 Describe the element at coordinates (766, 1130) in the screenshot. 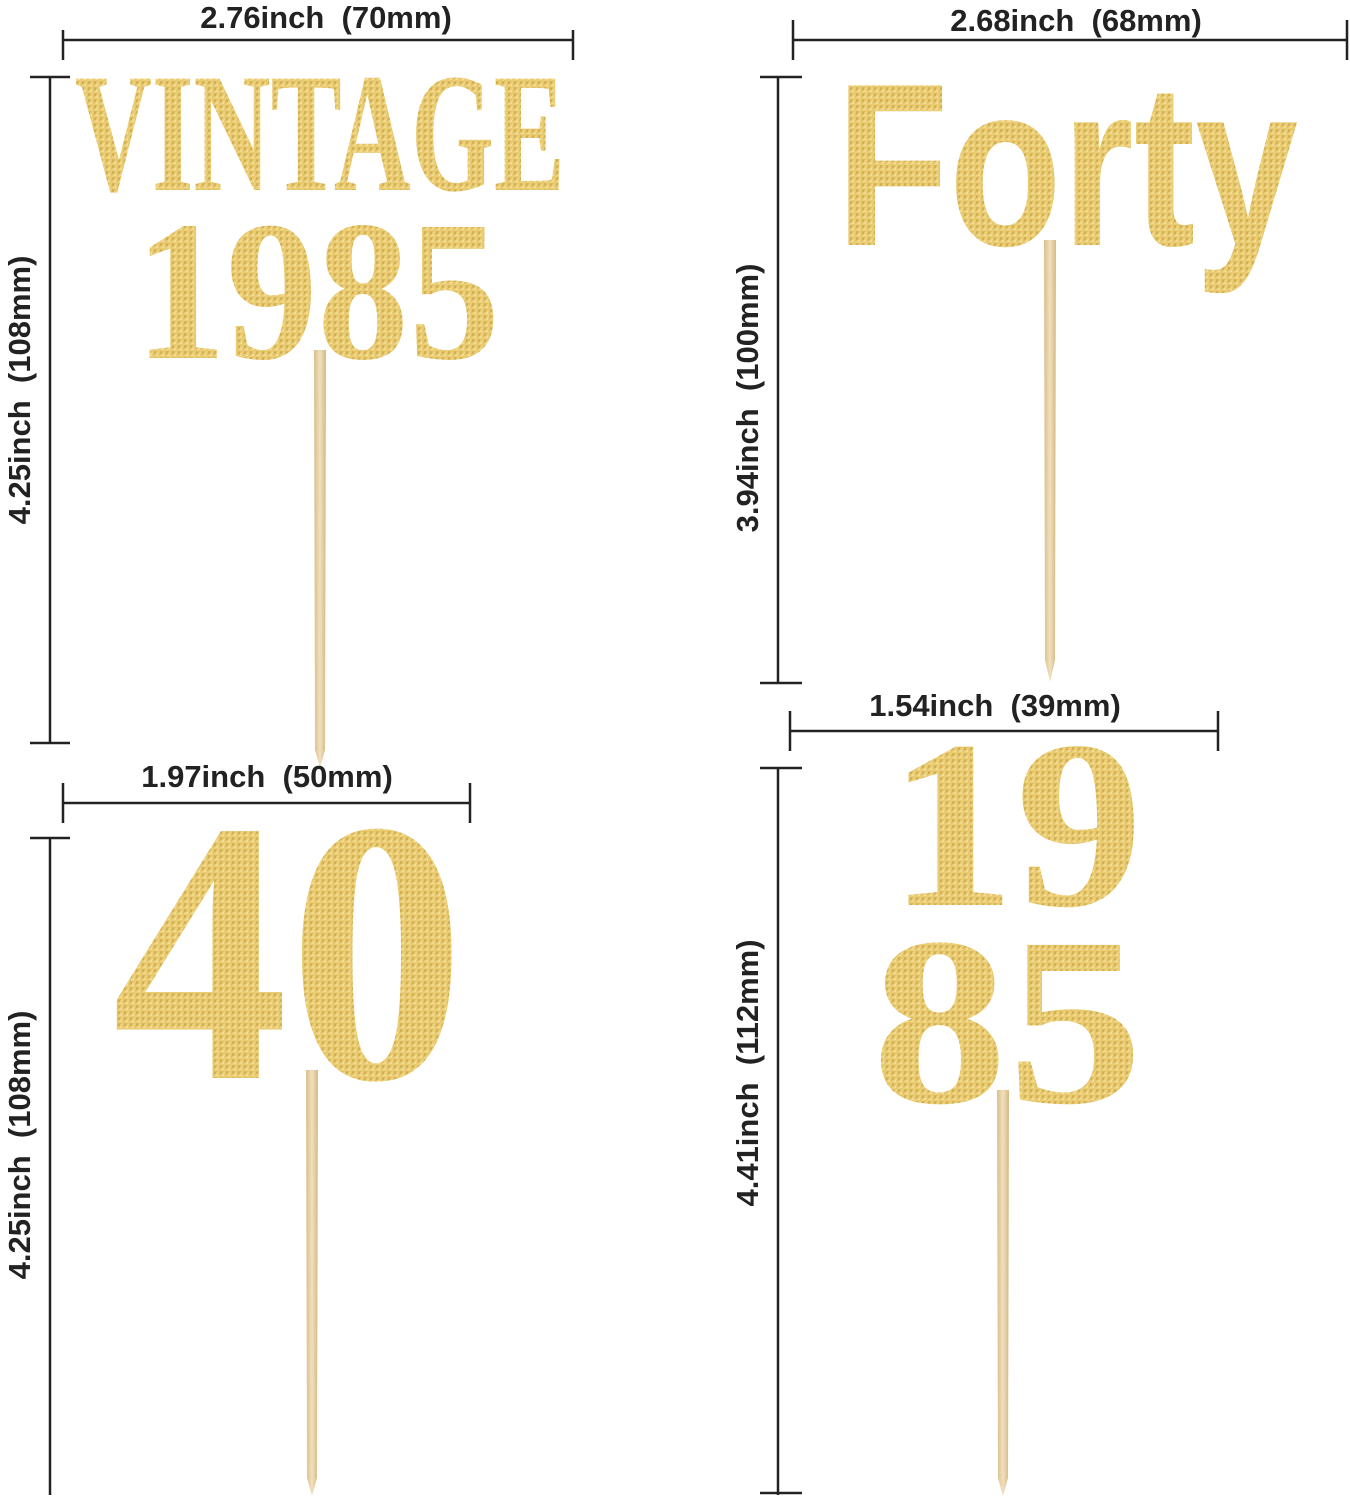

I see `dimension-height-1985-stacked: 4.41inch (112mm)` at that location.